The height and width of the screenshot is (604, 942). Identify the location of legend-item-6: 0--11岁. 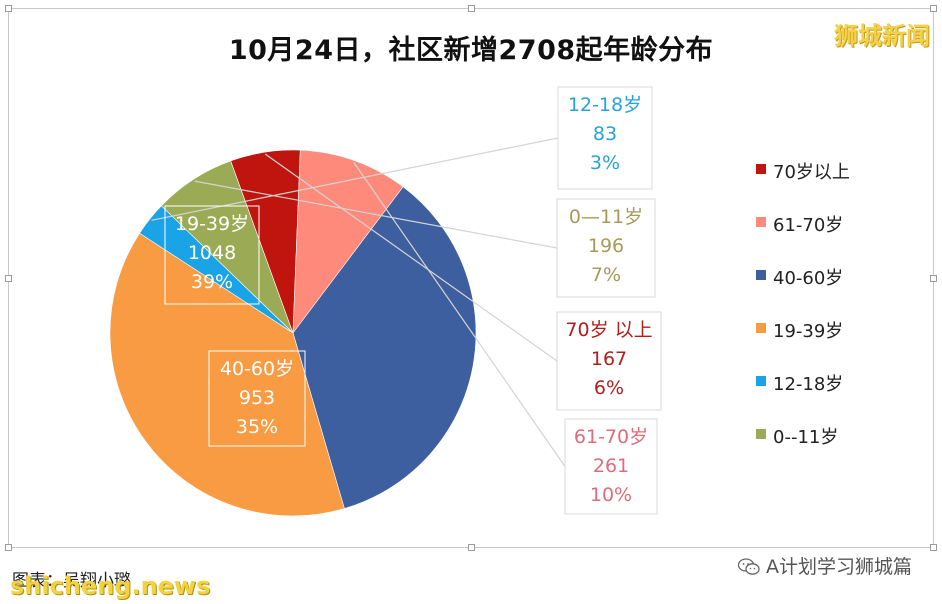
(836, 435).